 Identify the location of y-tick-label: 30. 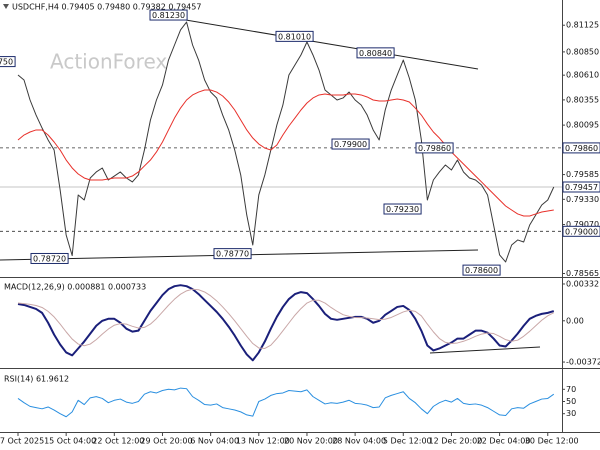
(571, 413).